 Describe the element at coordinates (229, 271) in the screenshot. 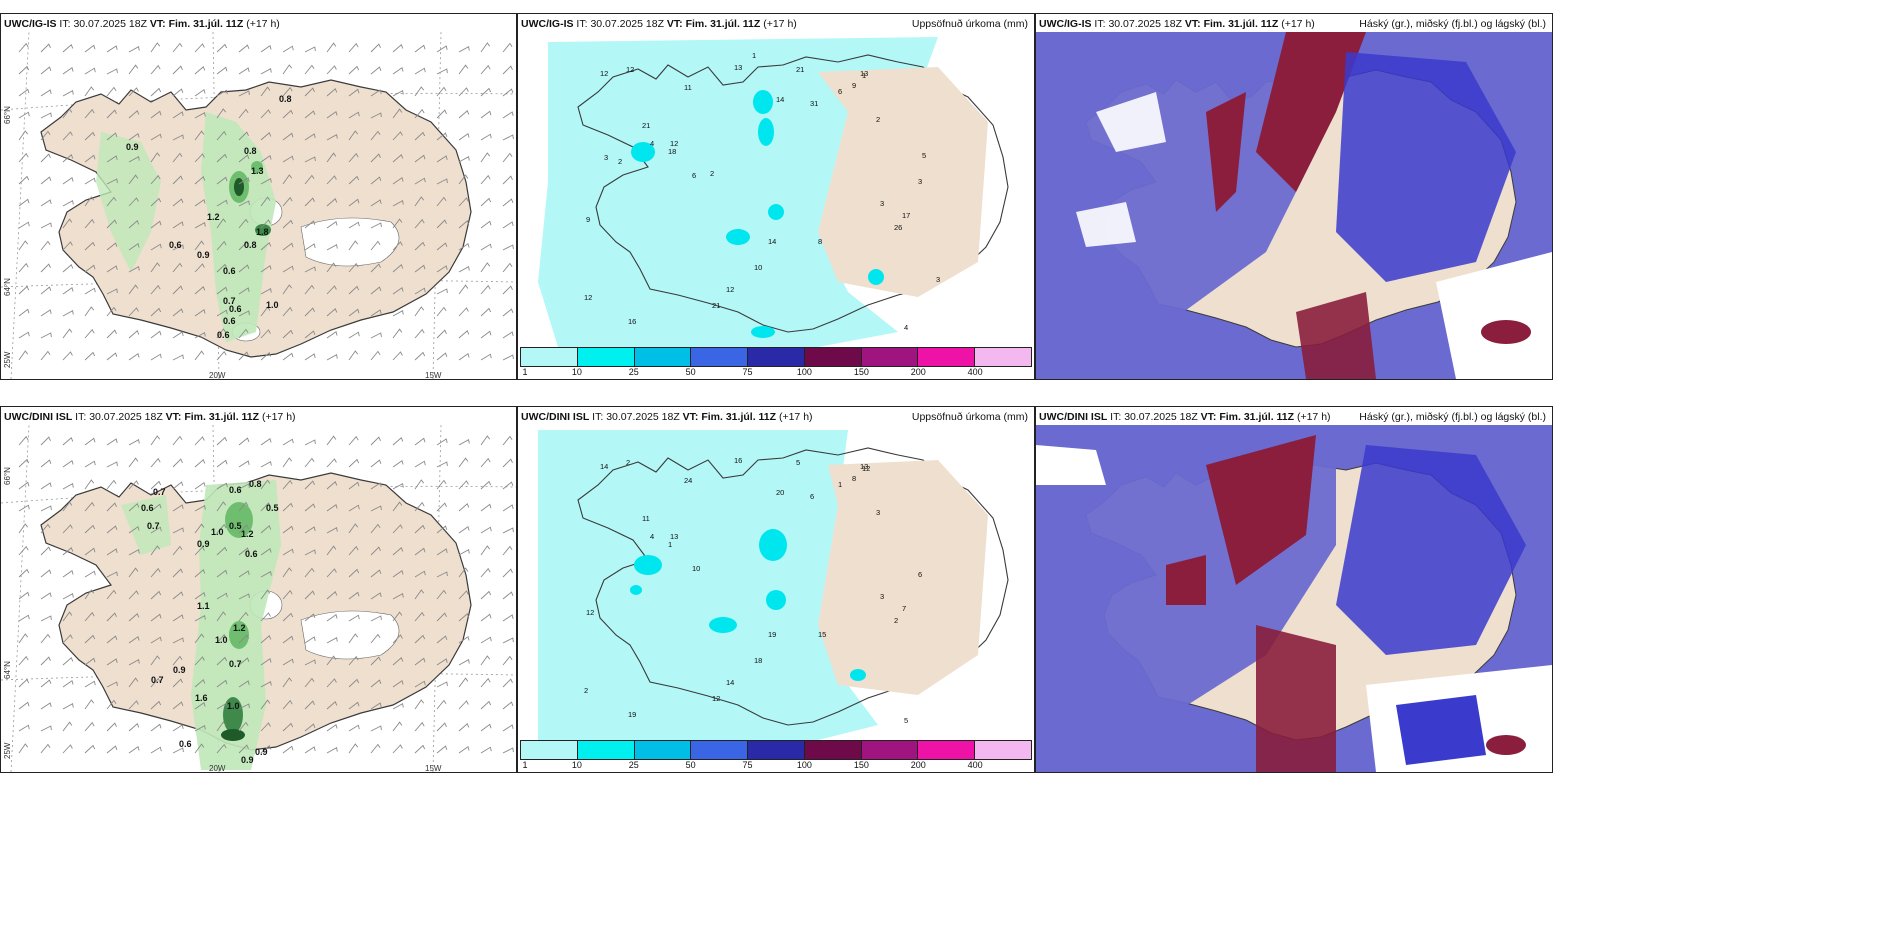

I see `wind-label: 0.6` at that location.